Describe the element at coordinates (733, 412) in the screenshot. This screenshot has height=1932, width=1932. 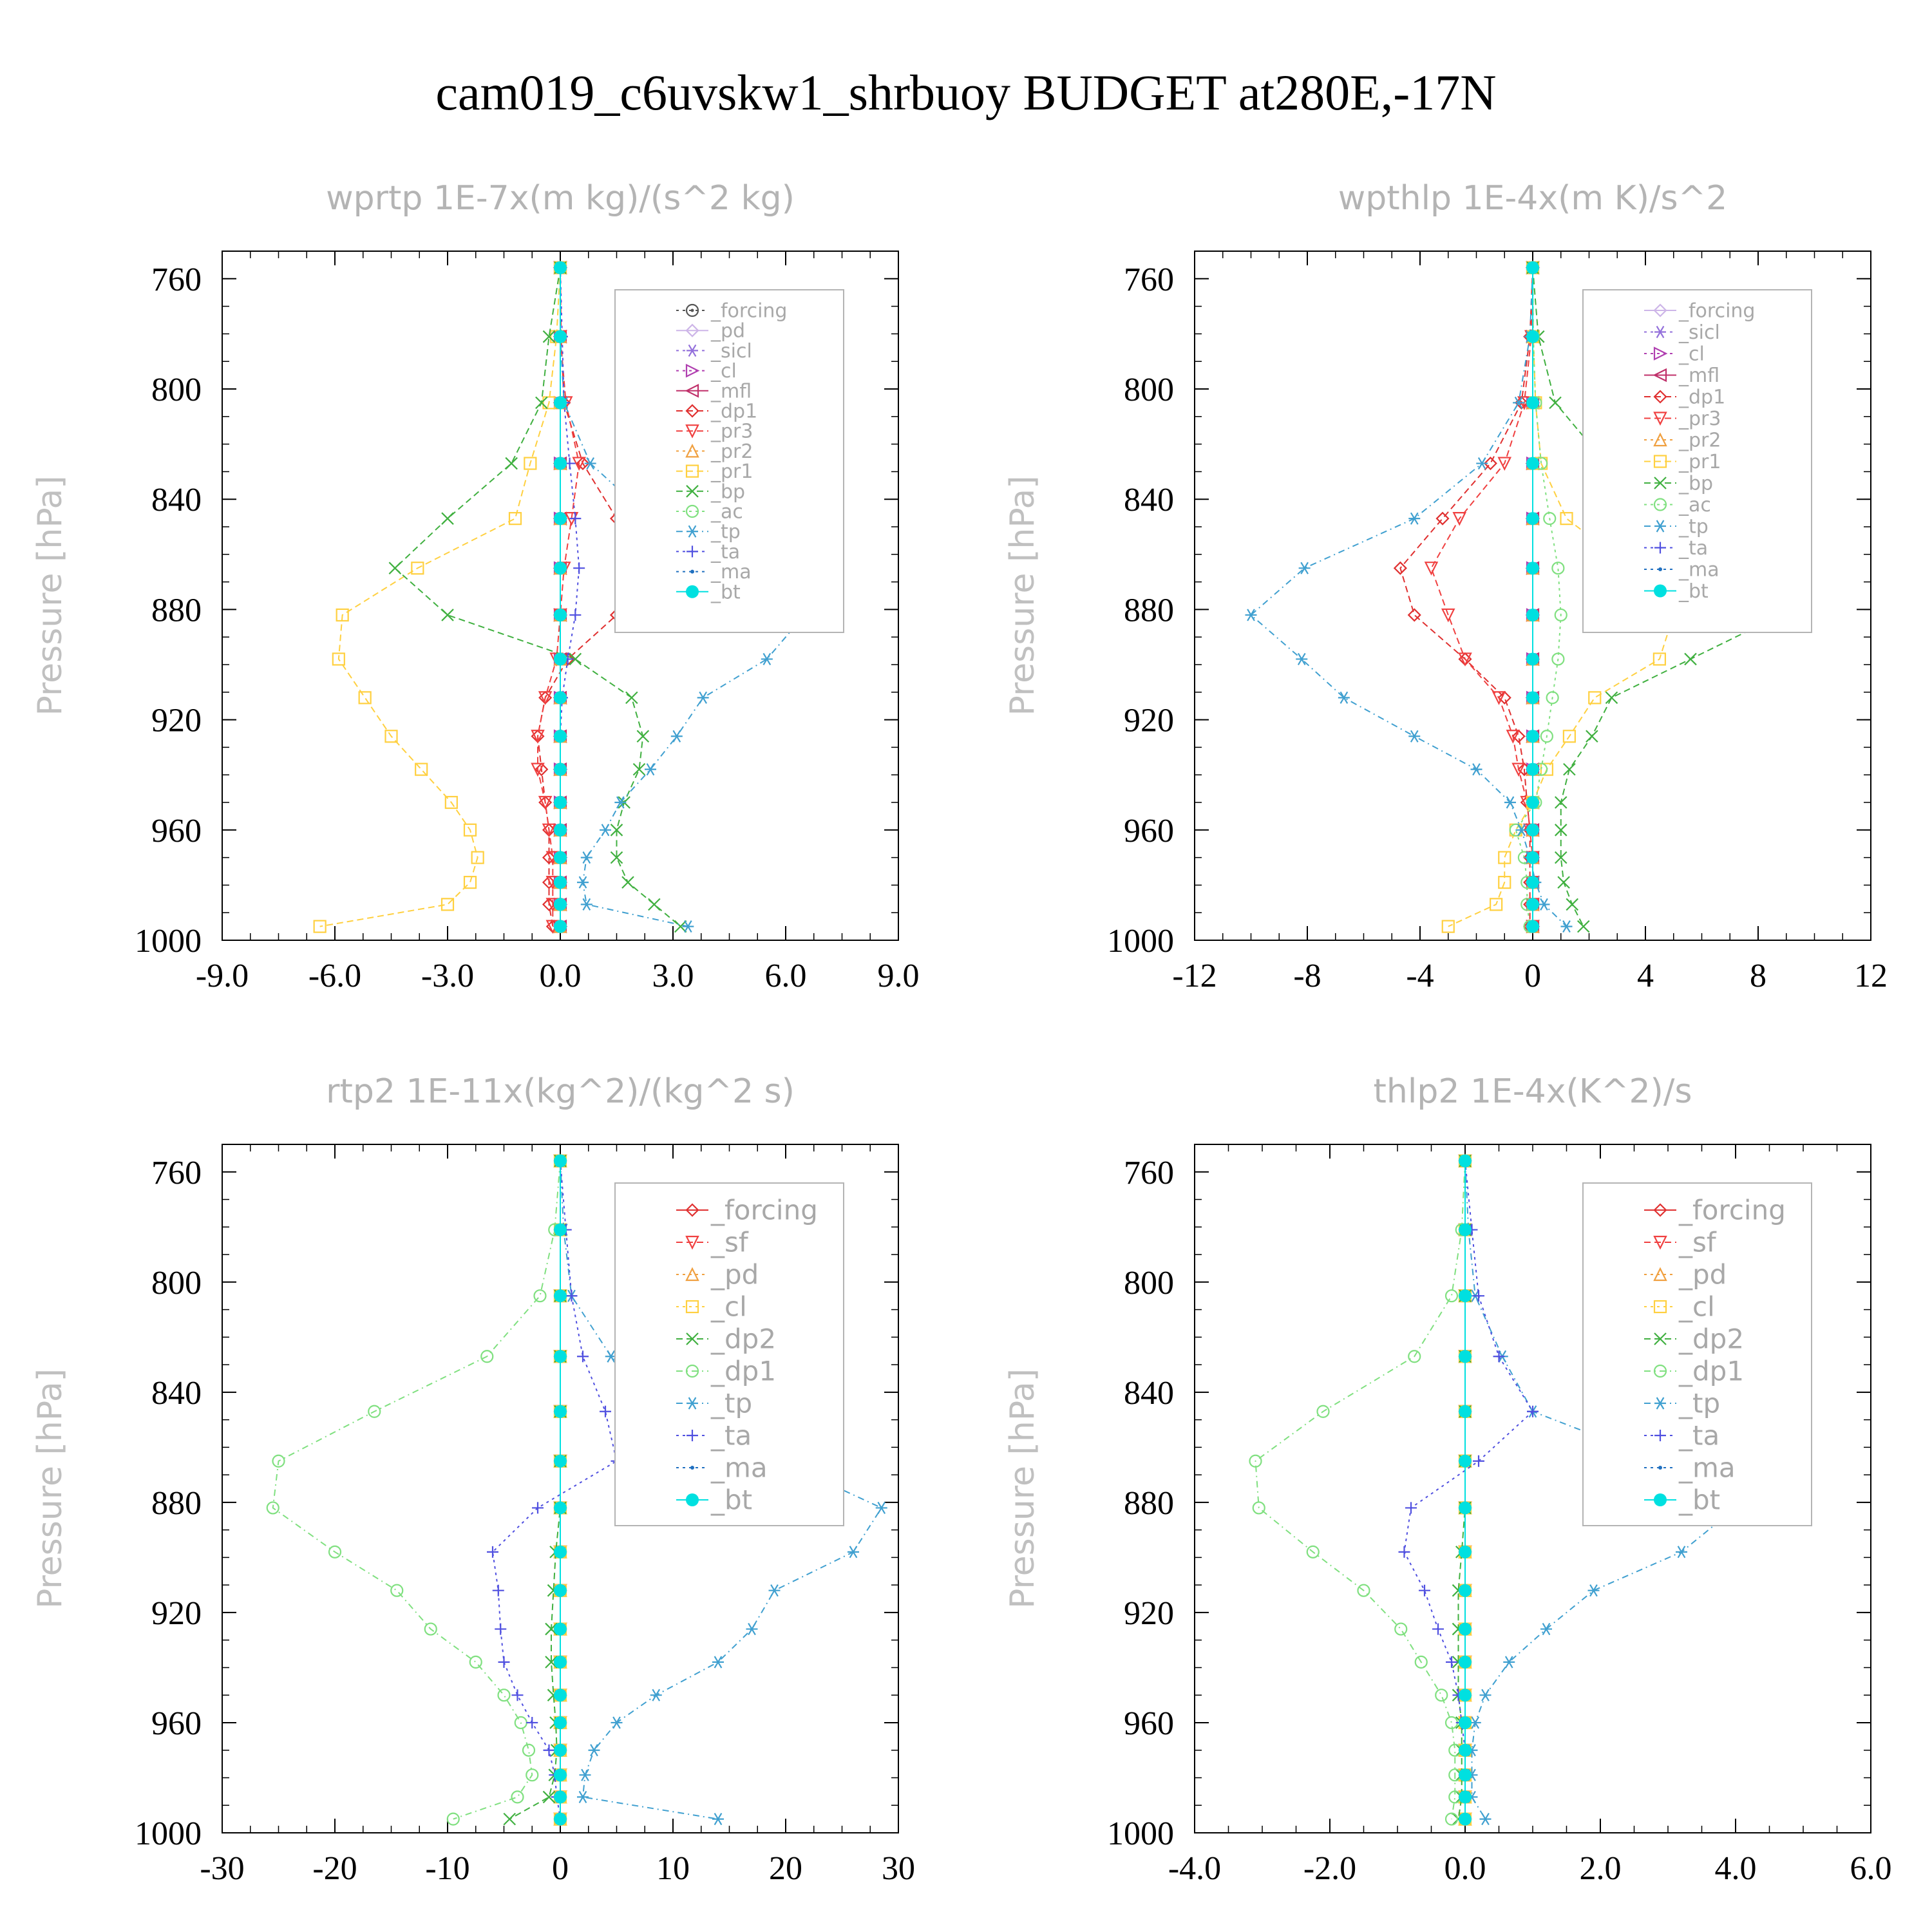
I see `legend-label: _dp1` at that location.